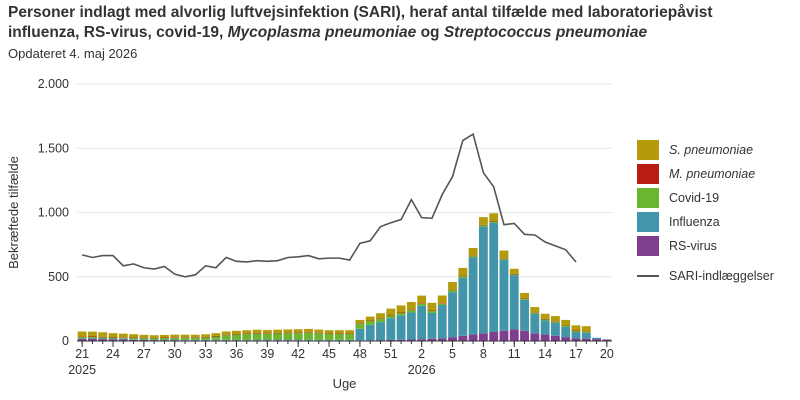 The width and height of the screenshot is (800, 400). Describe the element at coordinates (576, 354) in the screenshot. I see `x-tick-label: 17` at that location.